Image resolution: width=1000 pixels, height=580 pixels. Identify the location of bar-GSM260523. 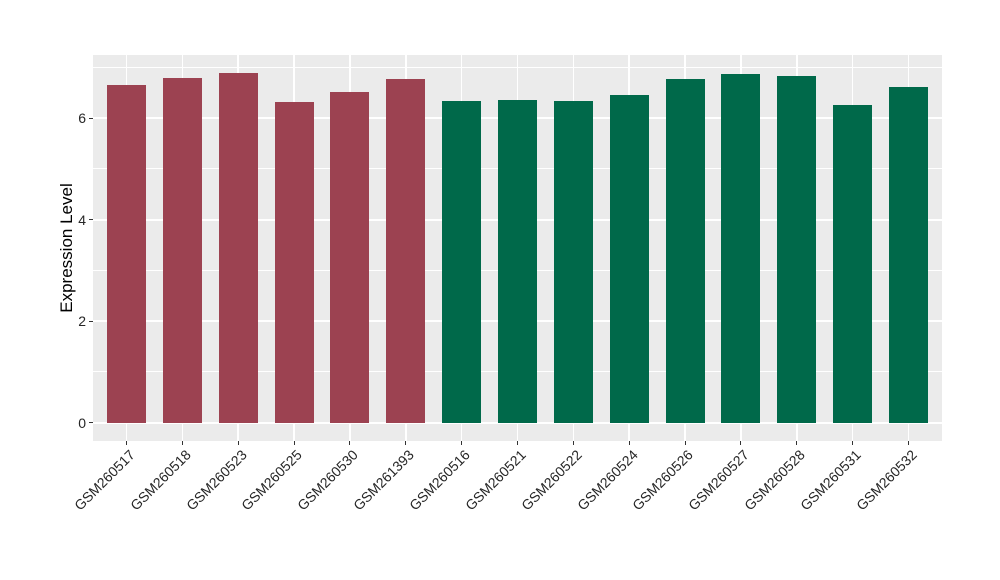
(238, 247).